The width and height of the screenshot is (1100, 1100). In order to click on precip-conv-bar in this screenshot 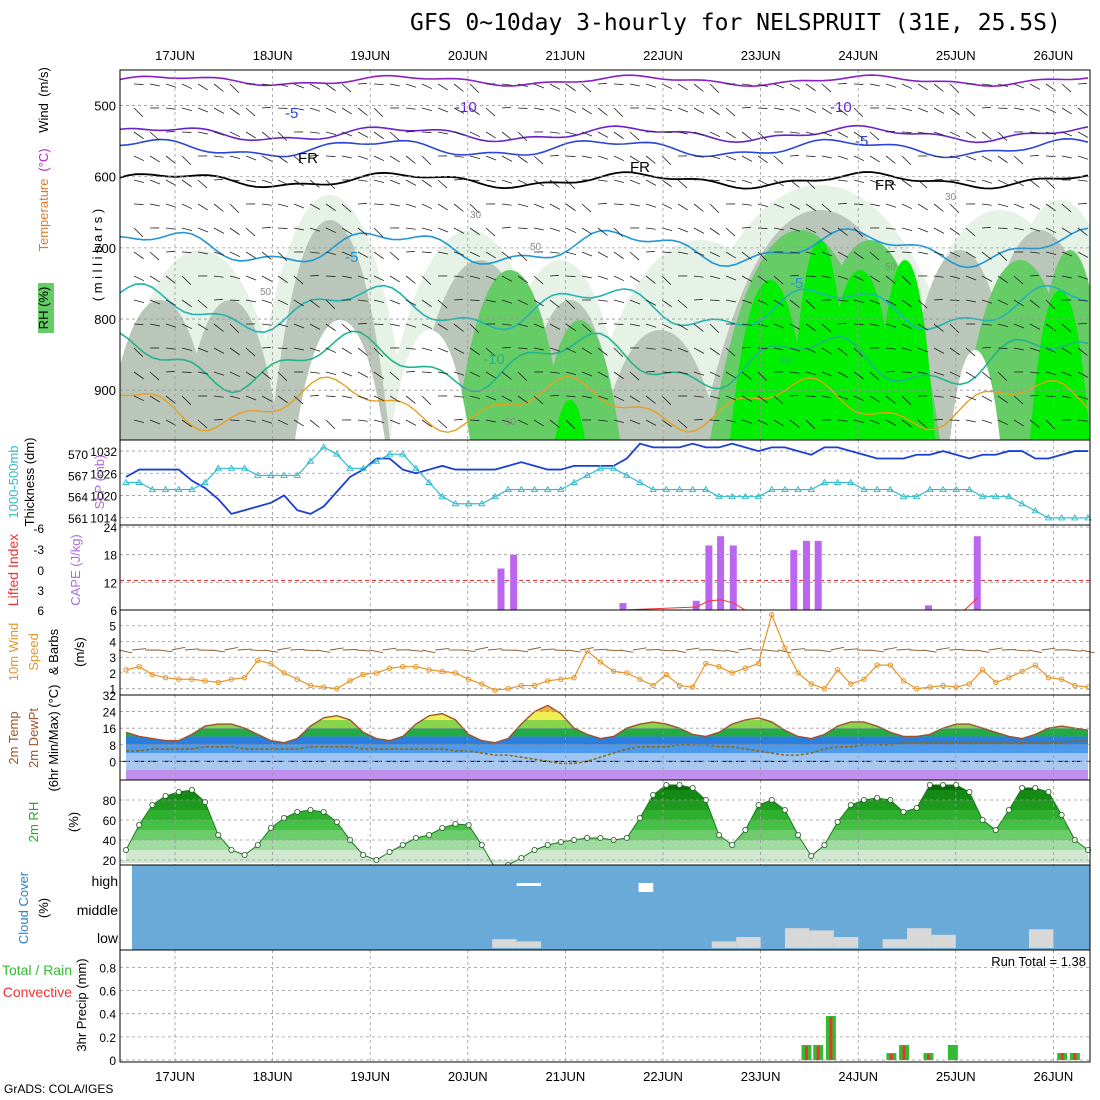, I will do `click(831, 1038)`.